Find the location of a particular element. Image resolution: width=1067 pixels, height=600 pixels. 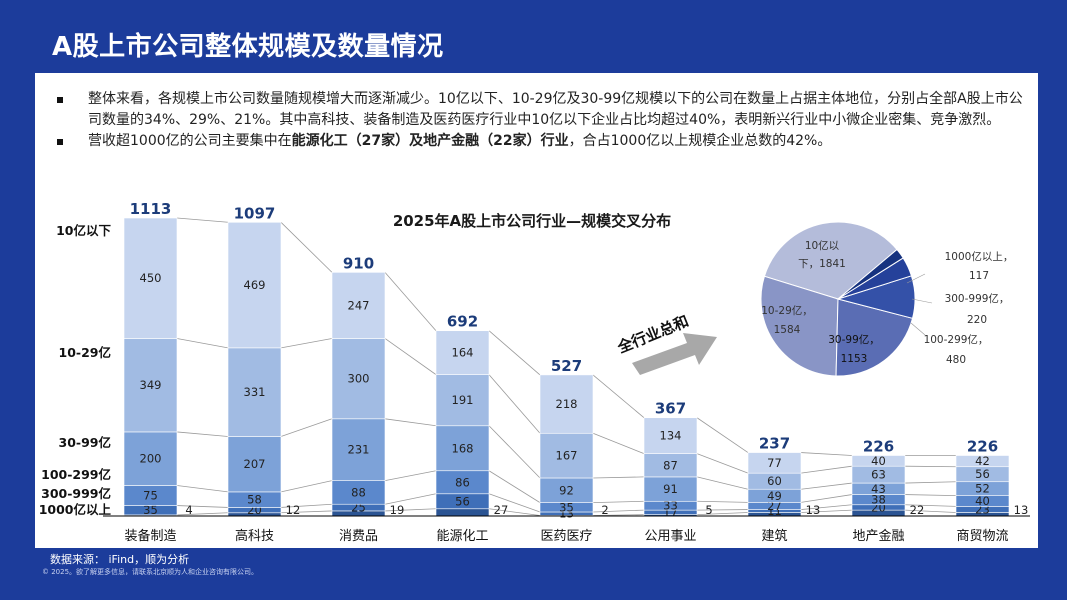

scale-label: 100-299亿 is located at coordinates (76, 474).